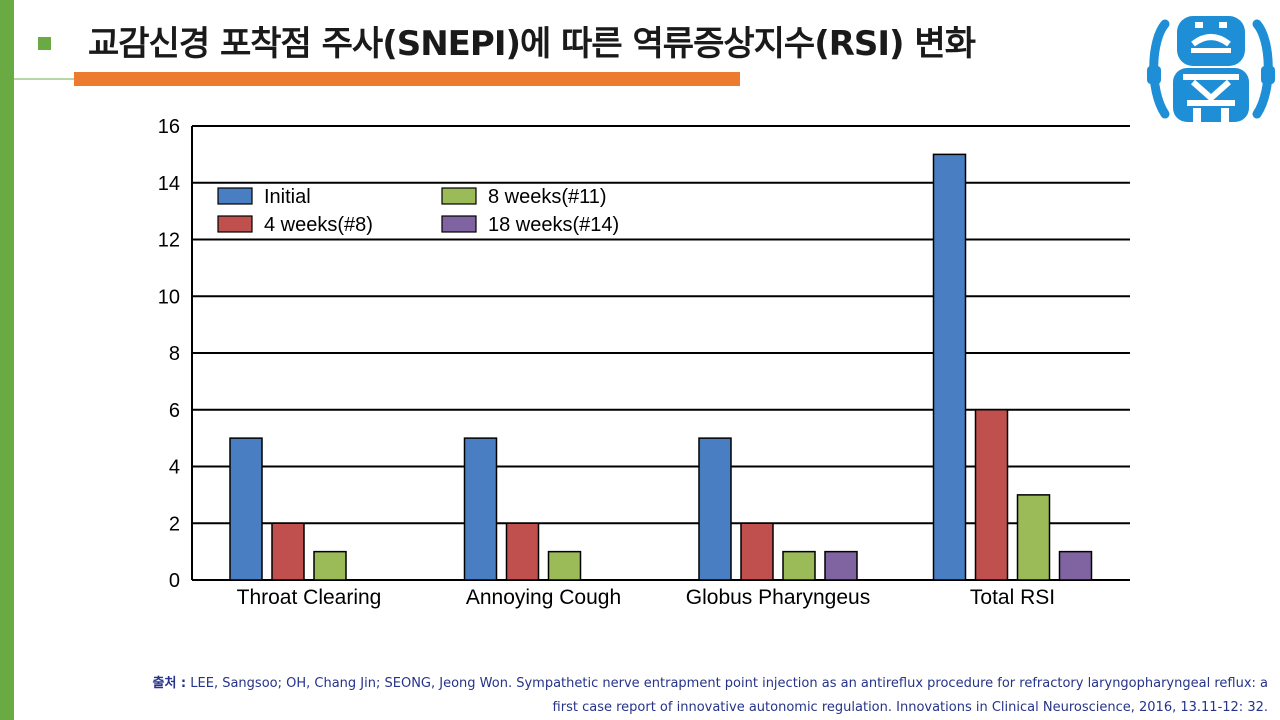 This screenshot has width=1280, height=720. Describe the element at coordinates (174, 524) in the screenshot. I see `y-tick-label: 2` at that location.